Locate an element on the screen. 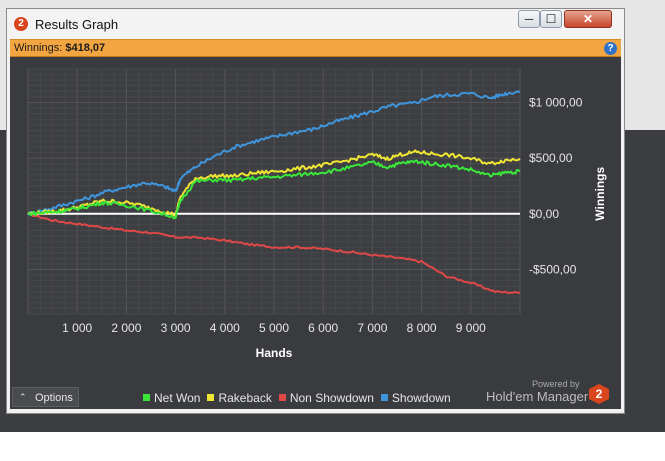  window-title: Results Graph is located at coordinates (77, 24).